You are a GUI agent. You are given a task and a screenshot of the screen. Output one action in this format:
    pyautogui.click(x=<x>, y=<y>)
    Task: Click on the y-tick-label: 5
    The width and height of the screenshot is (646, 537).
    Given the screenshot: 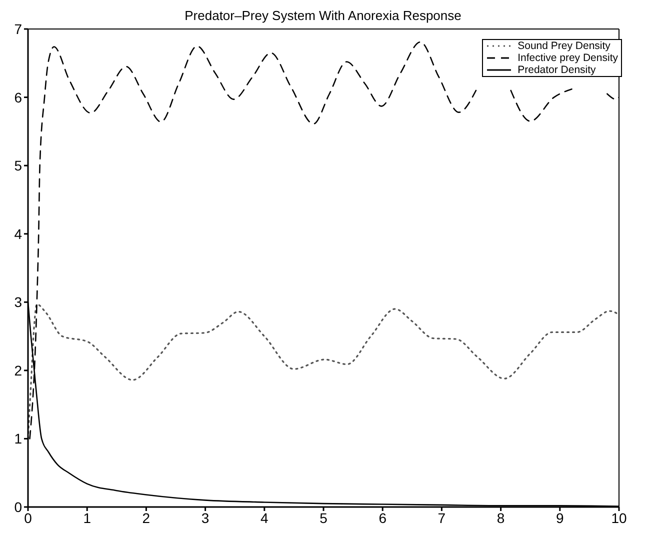 What is the action you would take?
    pyautogui.click(x=18, y=166)
    